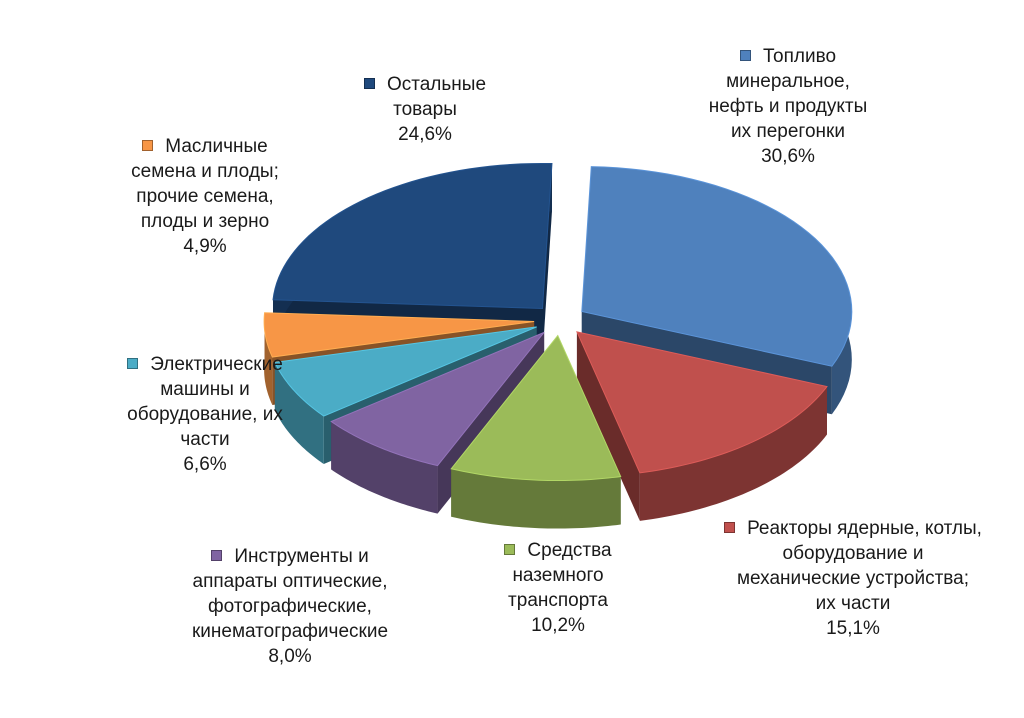 This screenshot has width=1024, height=718. I want to click on label-oilseeds-value: 4,9%, so click(205, 246).